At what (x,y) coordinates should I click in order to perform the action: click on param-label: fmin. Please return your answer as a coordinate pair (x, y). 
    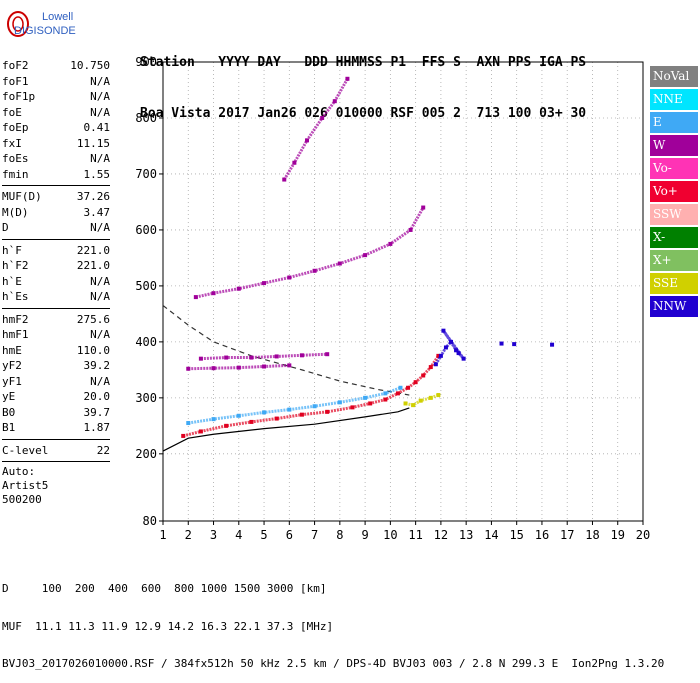
    Looking at the image, I should click on (15, 174).